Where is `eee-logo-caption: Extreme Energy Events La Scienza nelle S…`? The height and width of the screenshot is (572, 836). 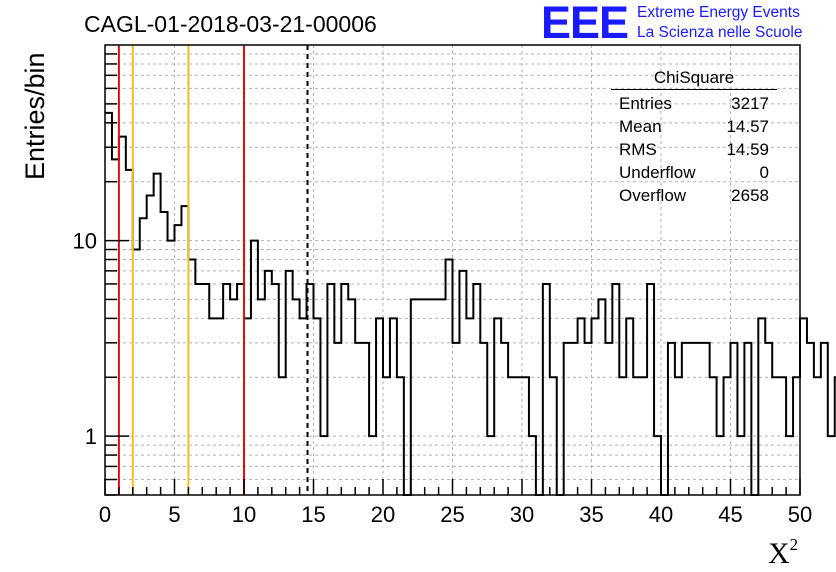 eee-logo-caption: Extreme Energy Events La Scienza nelle S… is located at coordinates (719, 23).